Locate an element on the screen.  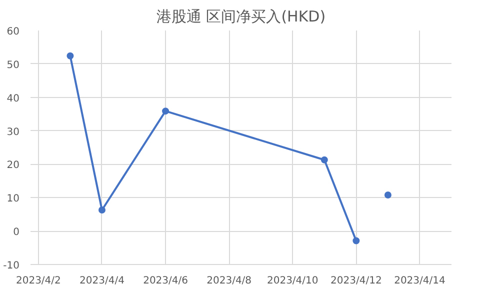
chart-title: 港股通 区间净买入(HKD) is located at coordinates (241, 17).